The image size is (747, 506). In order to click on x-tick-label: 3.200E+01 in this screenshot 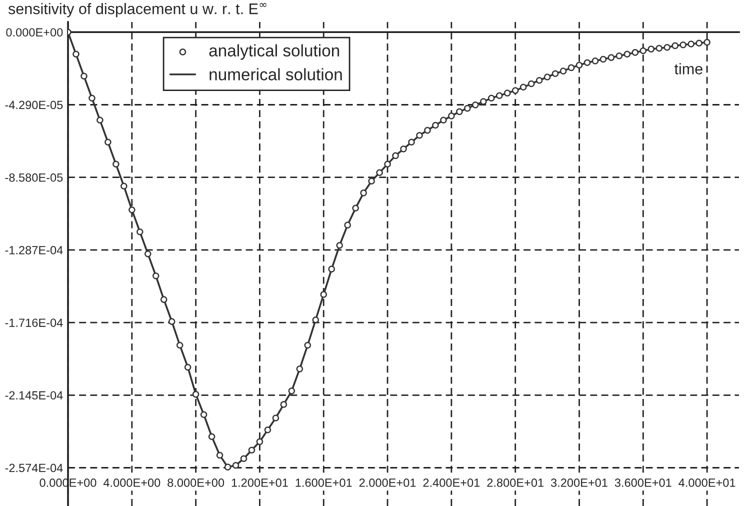, I will do `click(579, 482)`.